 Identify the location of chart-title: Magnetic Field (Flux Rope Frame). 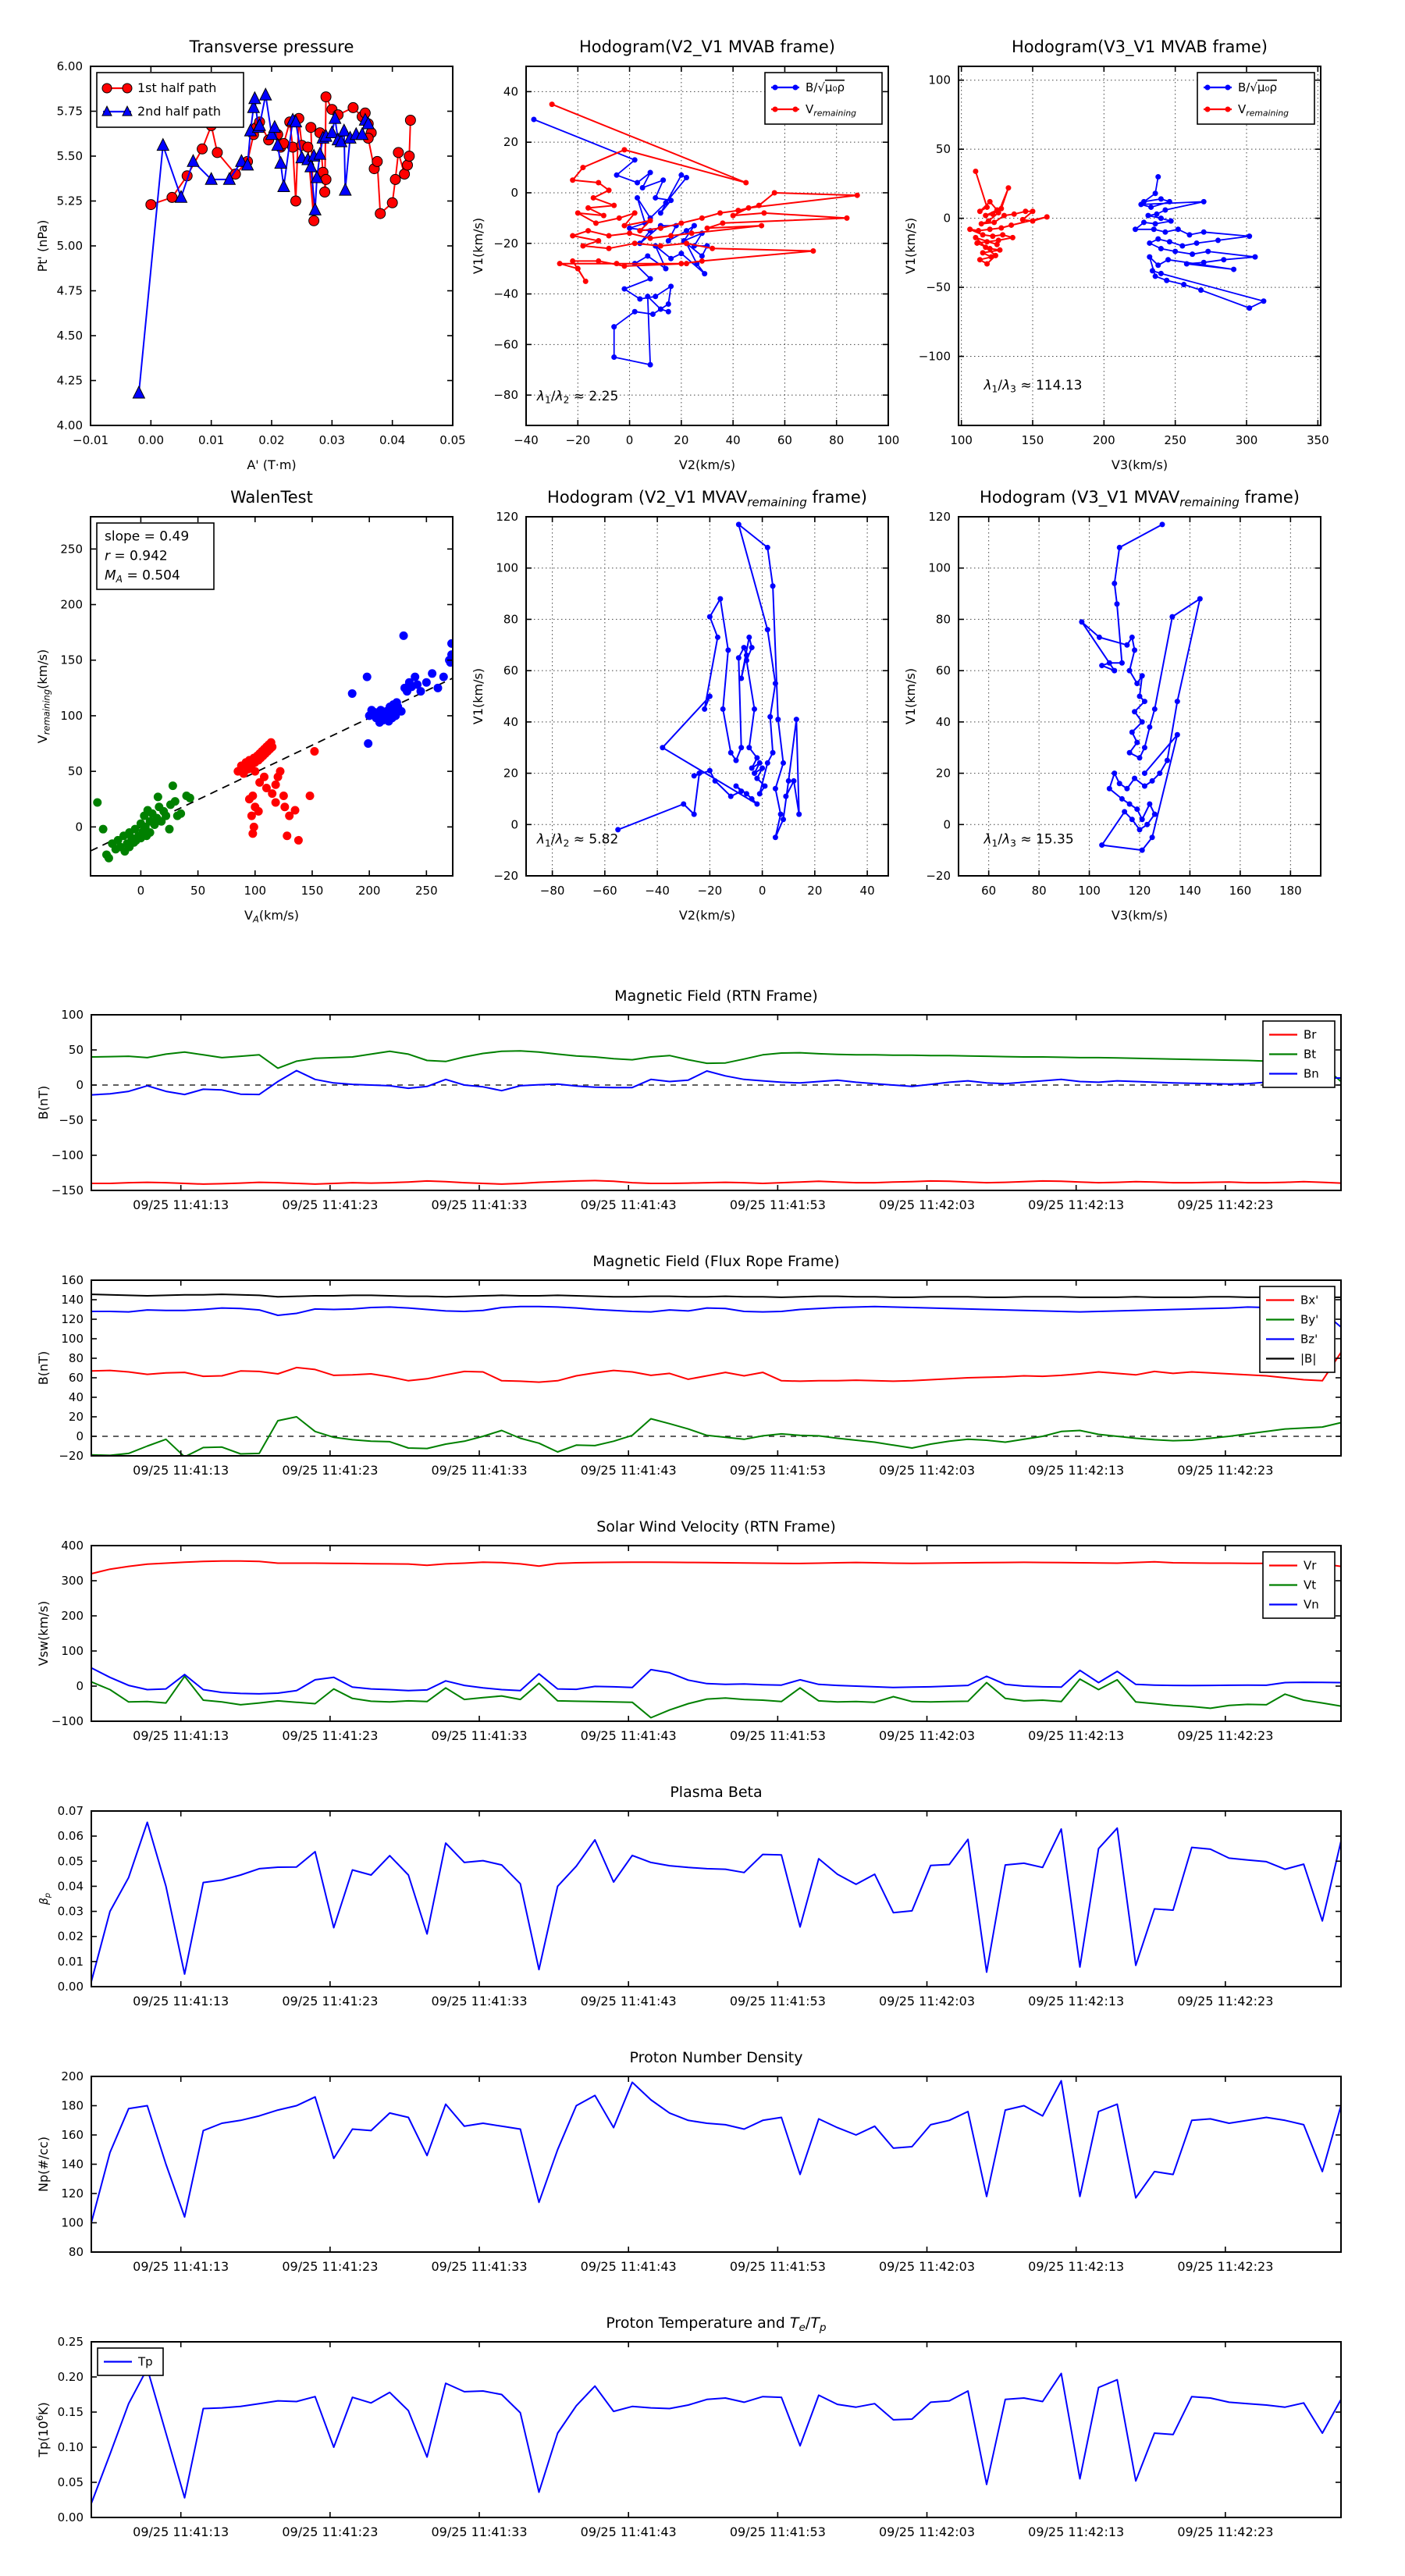
(716, 1261).